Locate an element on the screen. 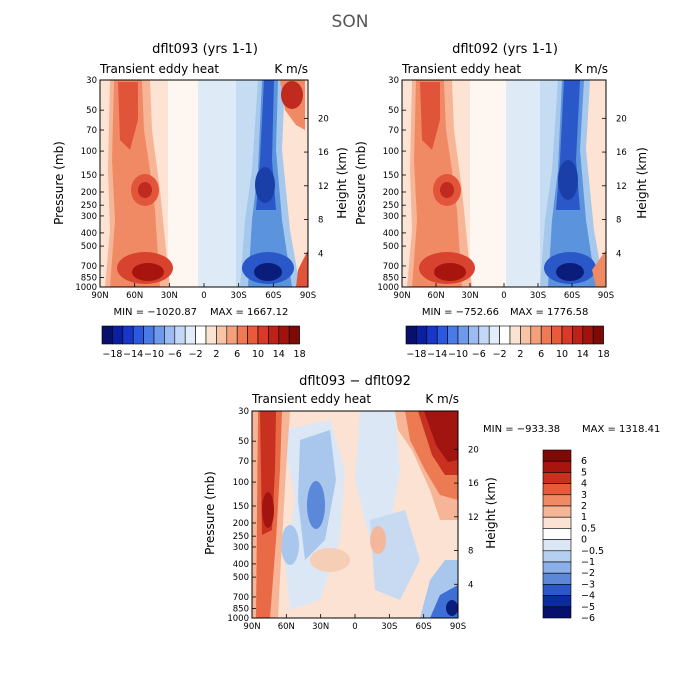  panel-1-right-axis: 20 16 12 8 4 is located at coordinates (316, 186).